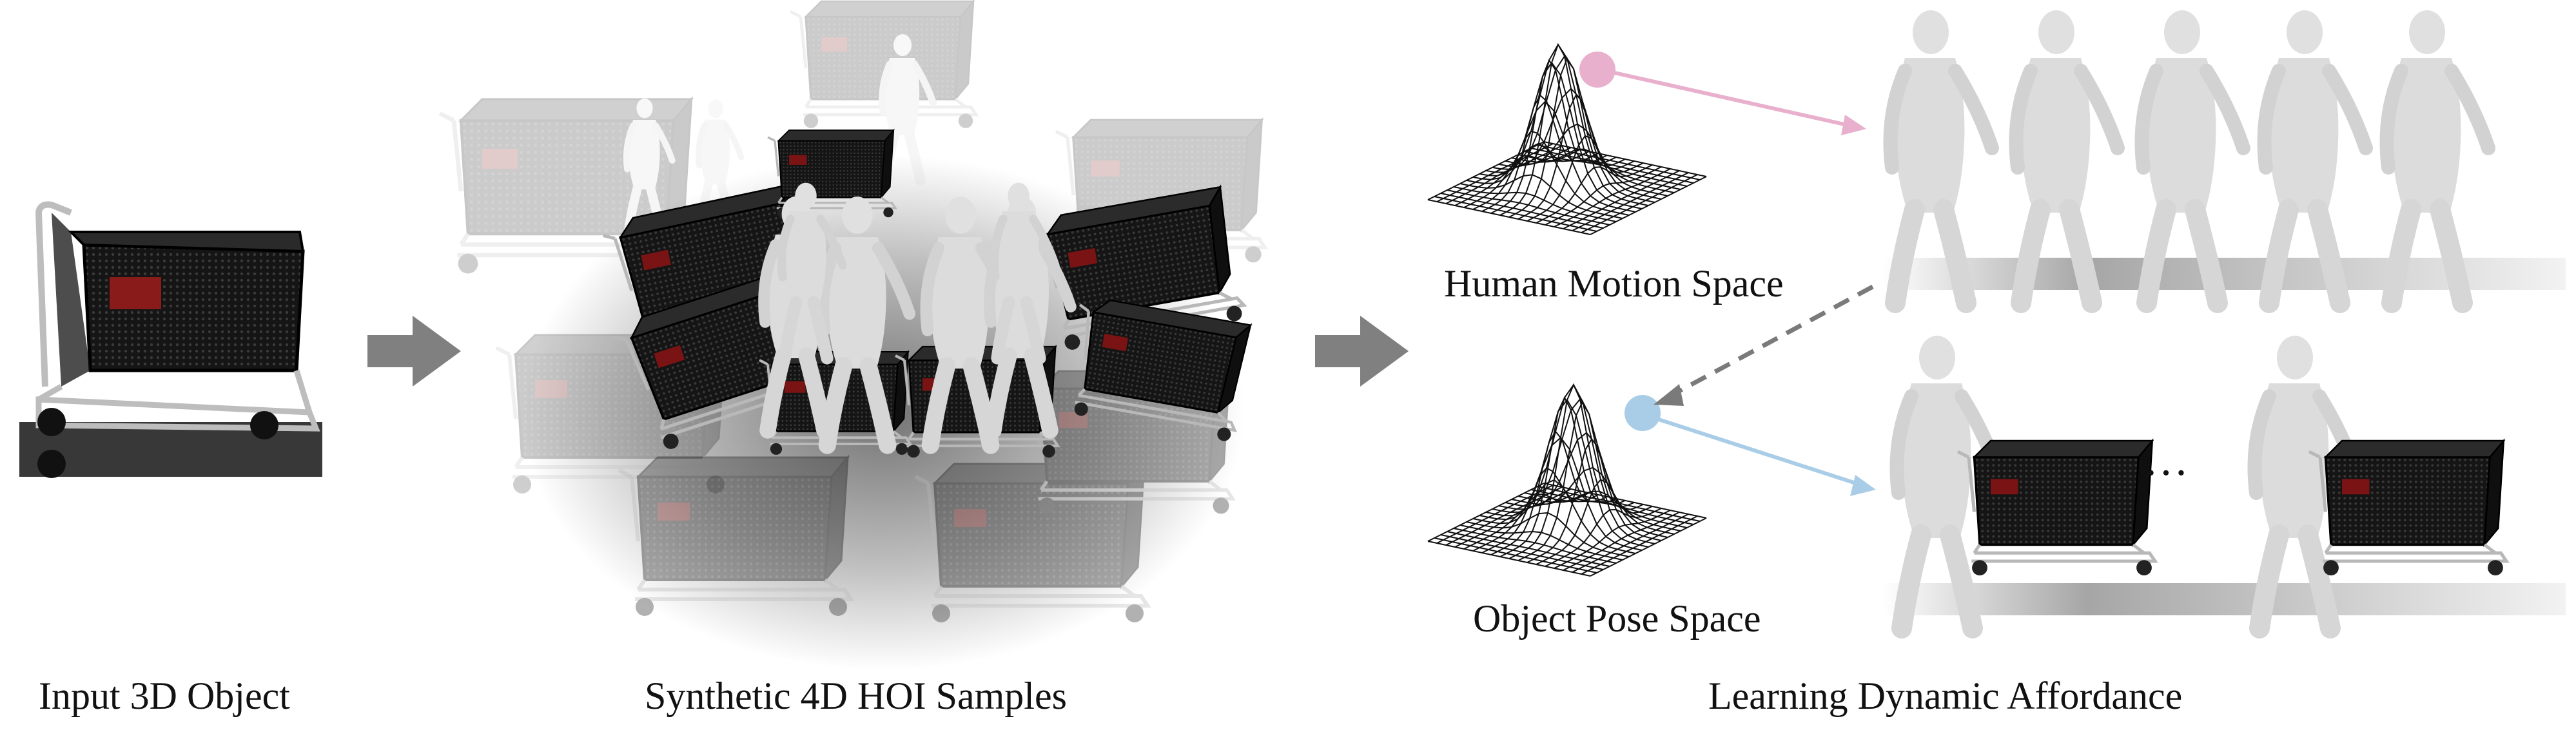 This screenshot has width=2576, height=730. I want to click on input-cart-illustration, so click(170, 339).